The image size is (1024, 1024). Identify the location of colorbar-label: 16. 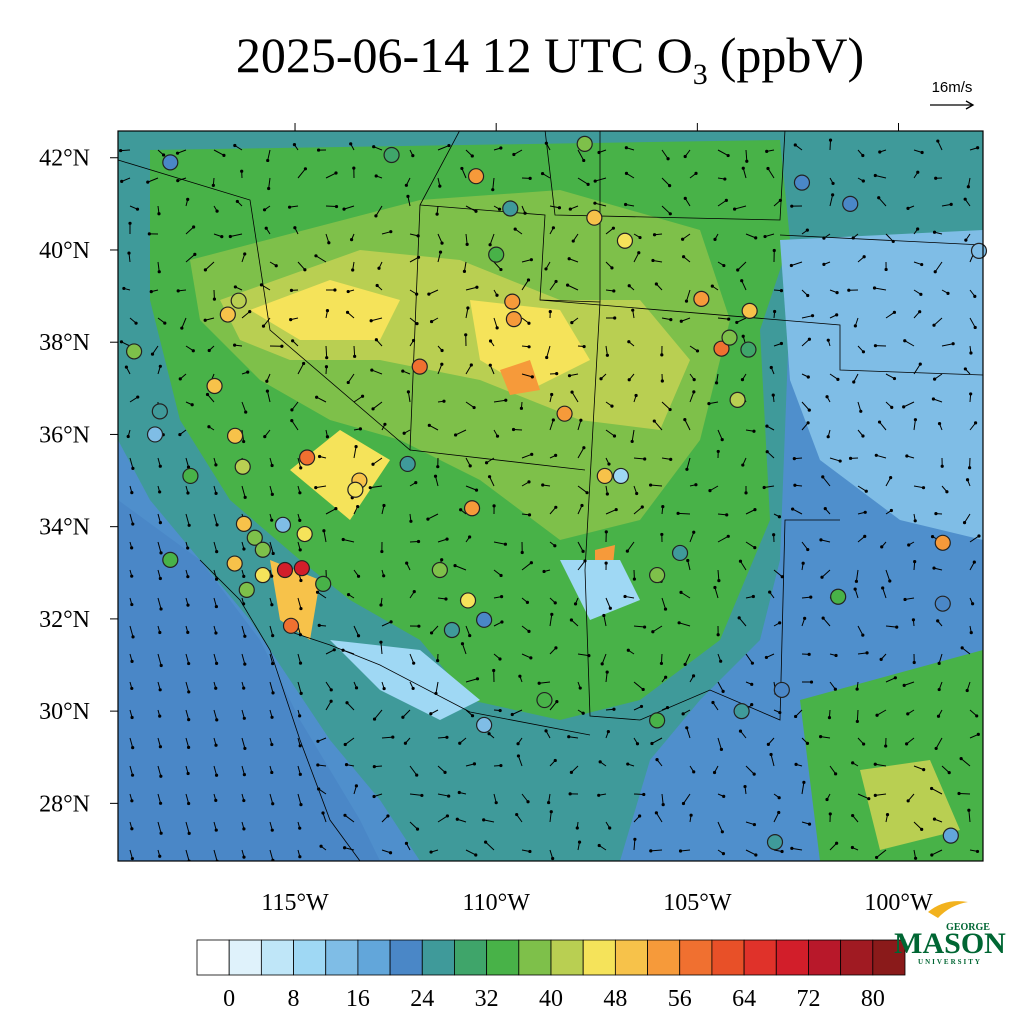
(358, 999).